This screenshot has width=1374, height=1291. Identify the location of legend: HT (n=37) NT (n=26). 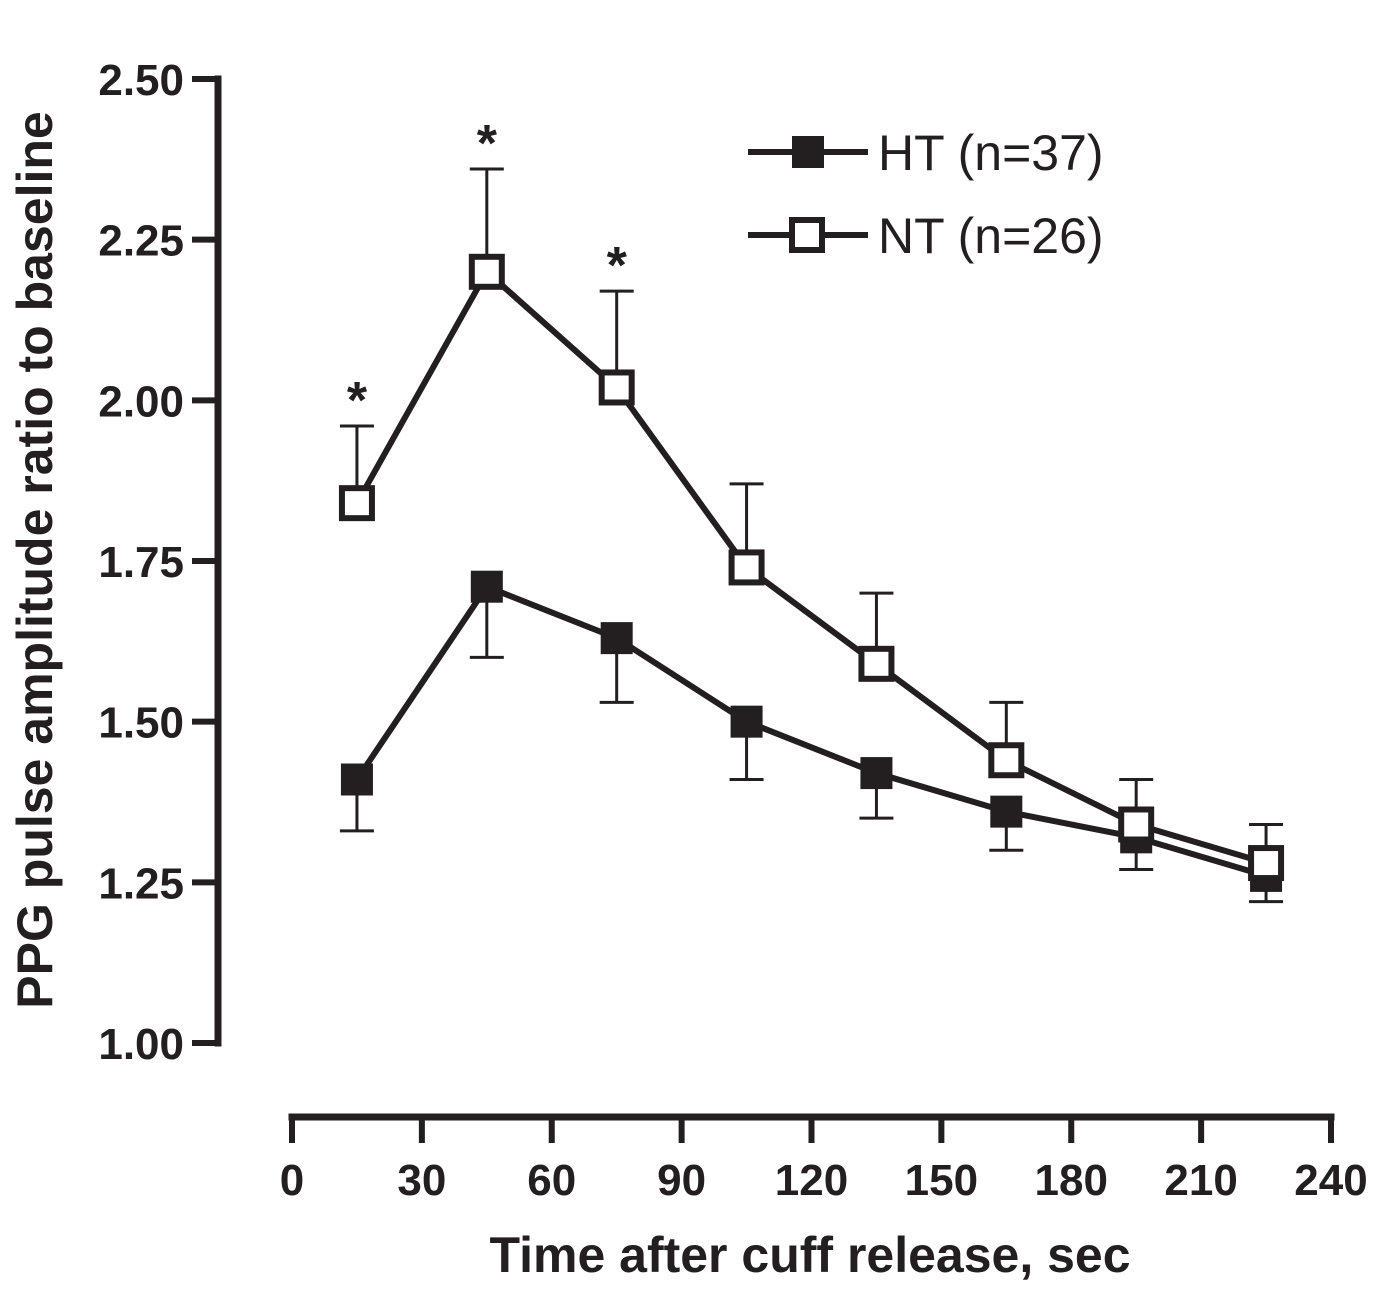
(926, 194).